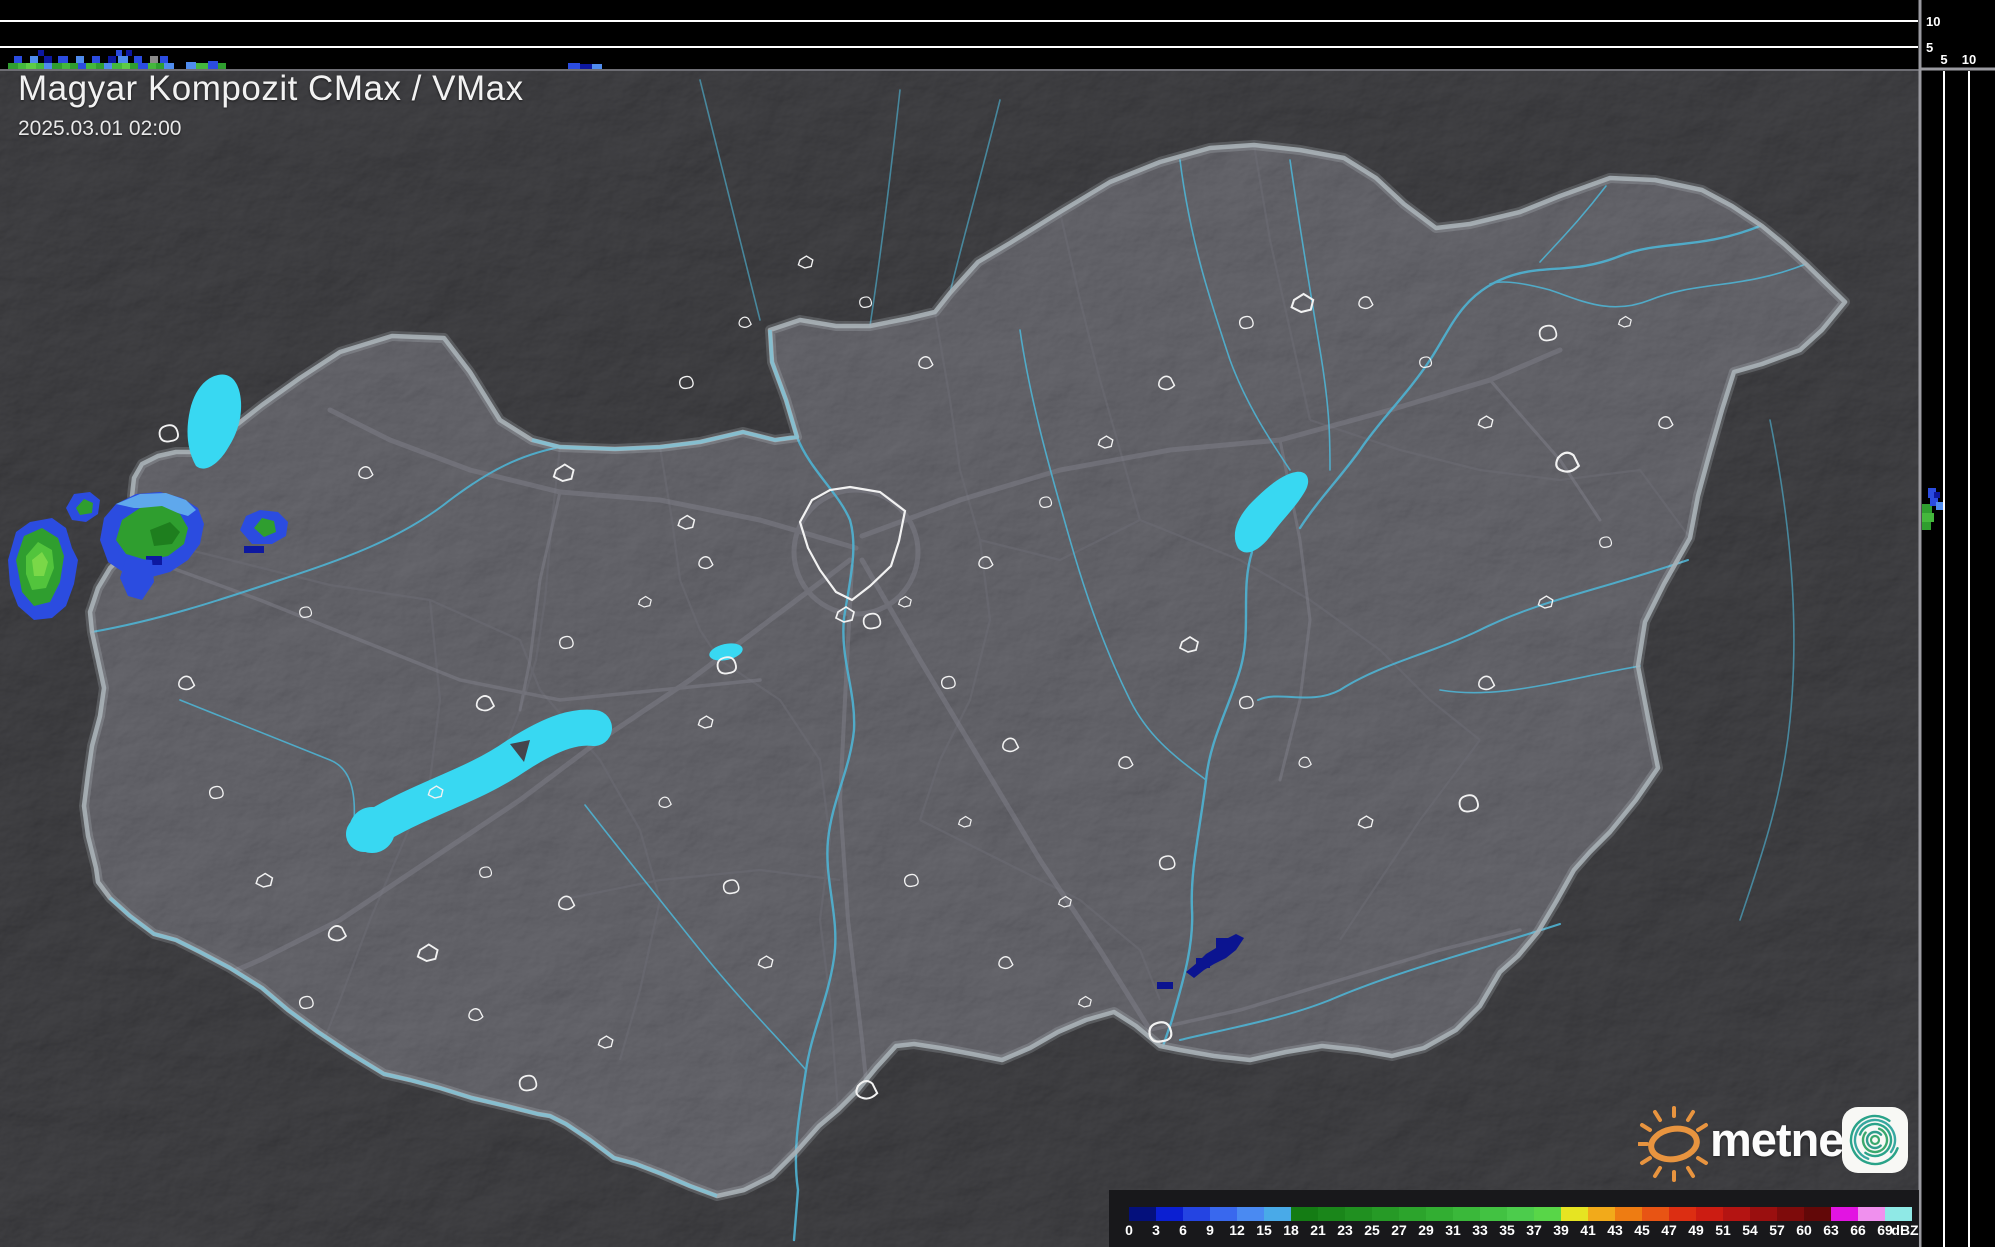  Describe the element at coordinates (1200, 961) in the screenshot. I see `radar-echo-southeast` at that location.